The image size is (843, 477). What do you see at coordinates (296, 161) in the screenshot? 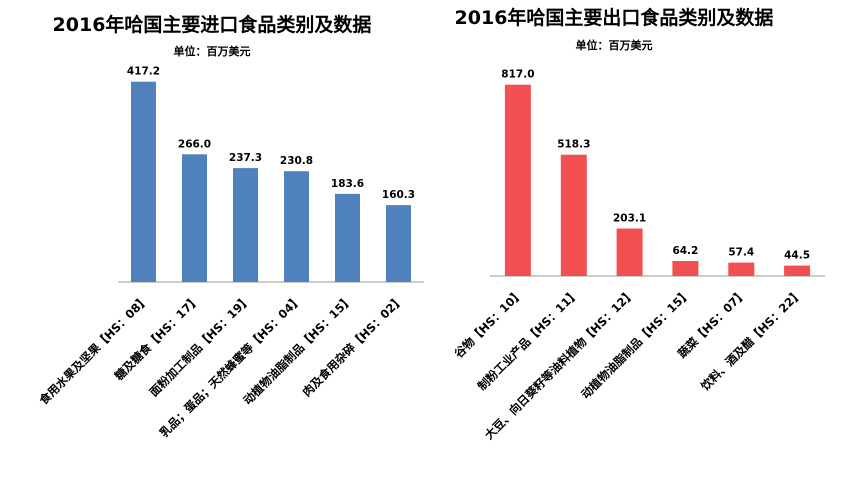
I see `import-value-label: 230.8` at bounding box center [296, 161].